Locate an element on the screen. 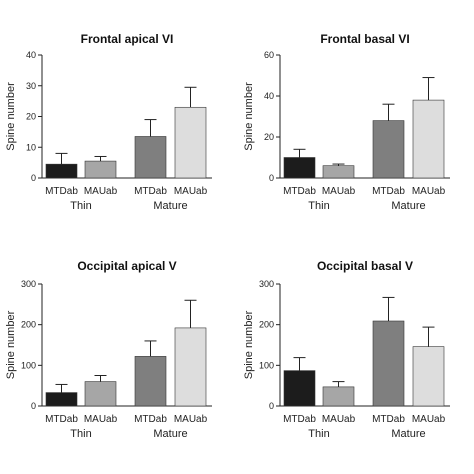 The width and height of the screenshot is (474, 474). chart-title: Occipital apical V is located at coordinates (126, 266).